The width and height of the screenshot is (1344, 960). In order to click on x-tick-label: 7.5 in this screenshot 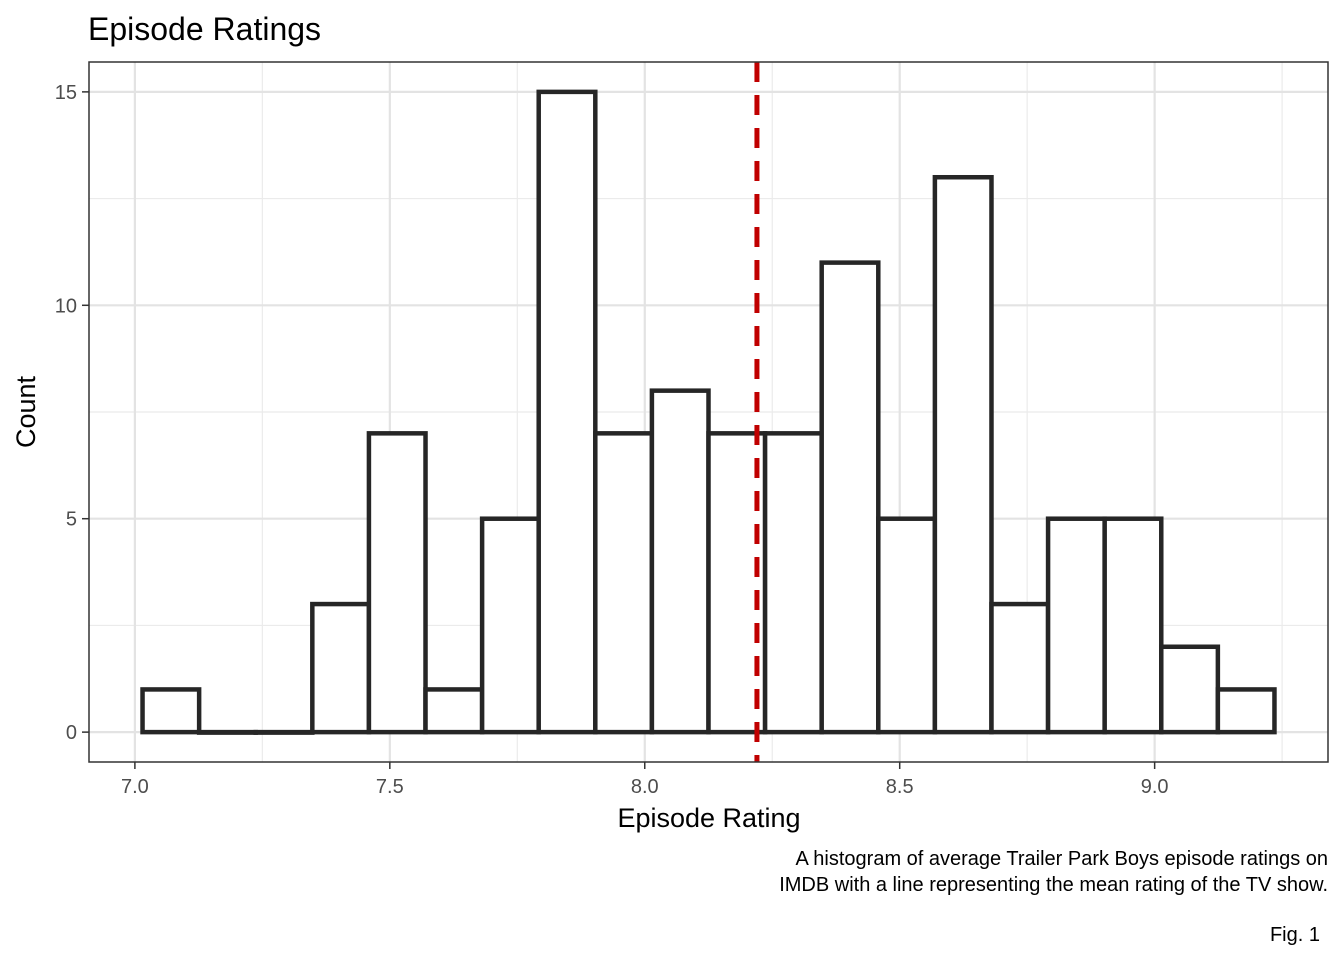, I will do `click(390, 787)`.